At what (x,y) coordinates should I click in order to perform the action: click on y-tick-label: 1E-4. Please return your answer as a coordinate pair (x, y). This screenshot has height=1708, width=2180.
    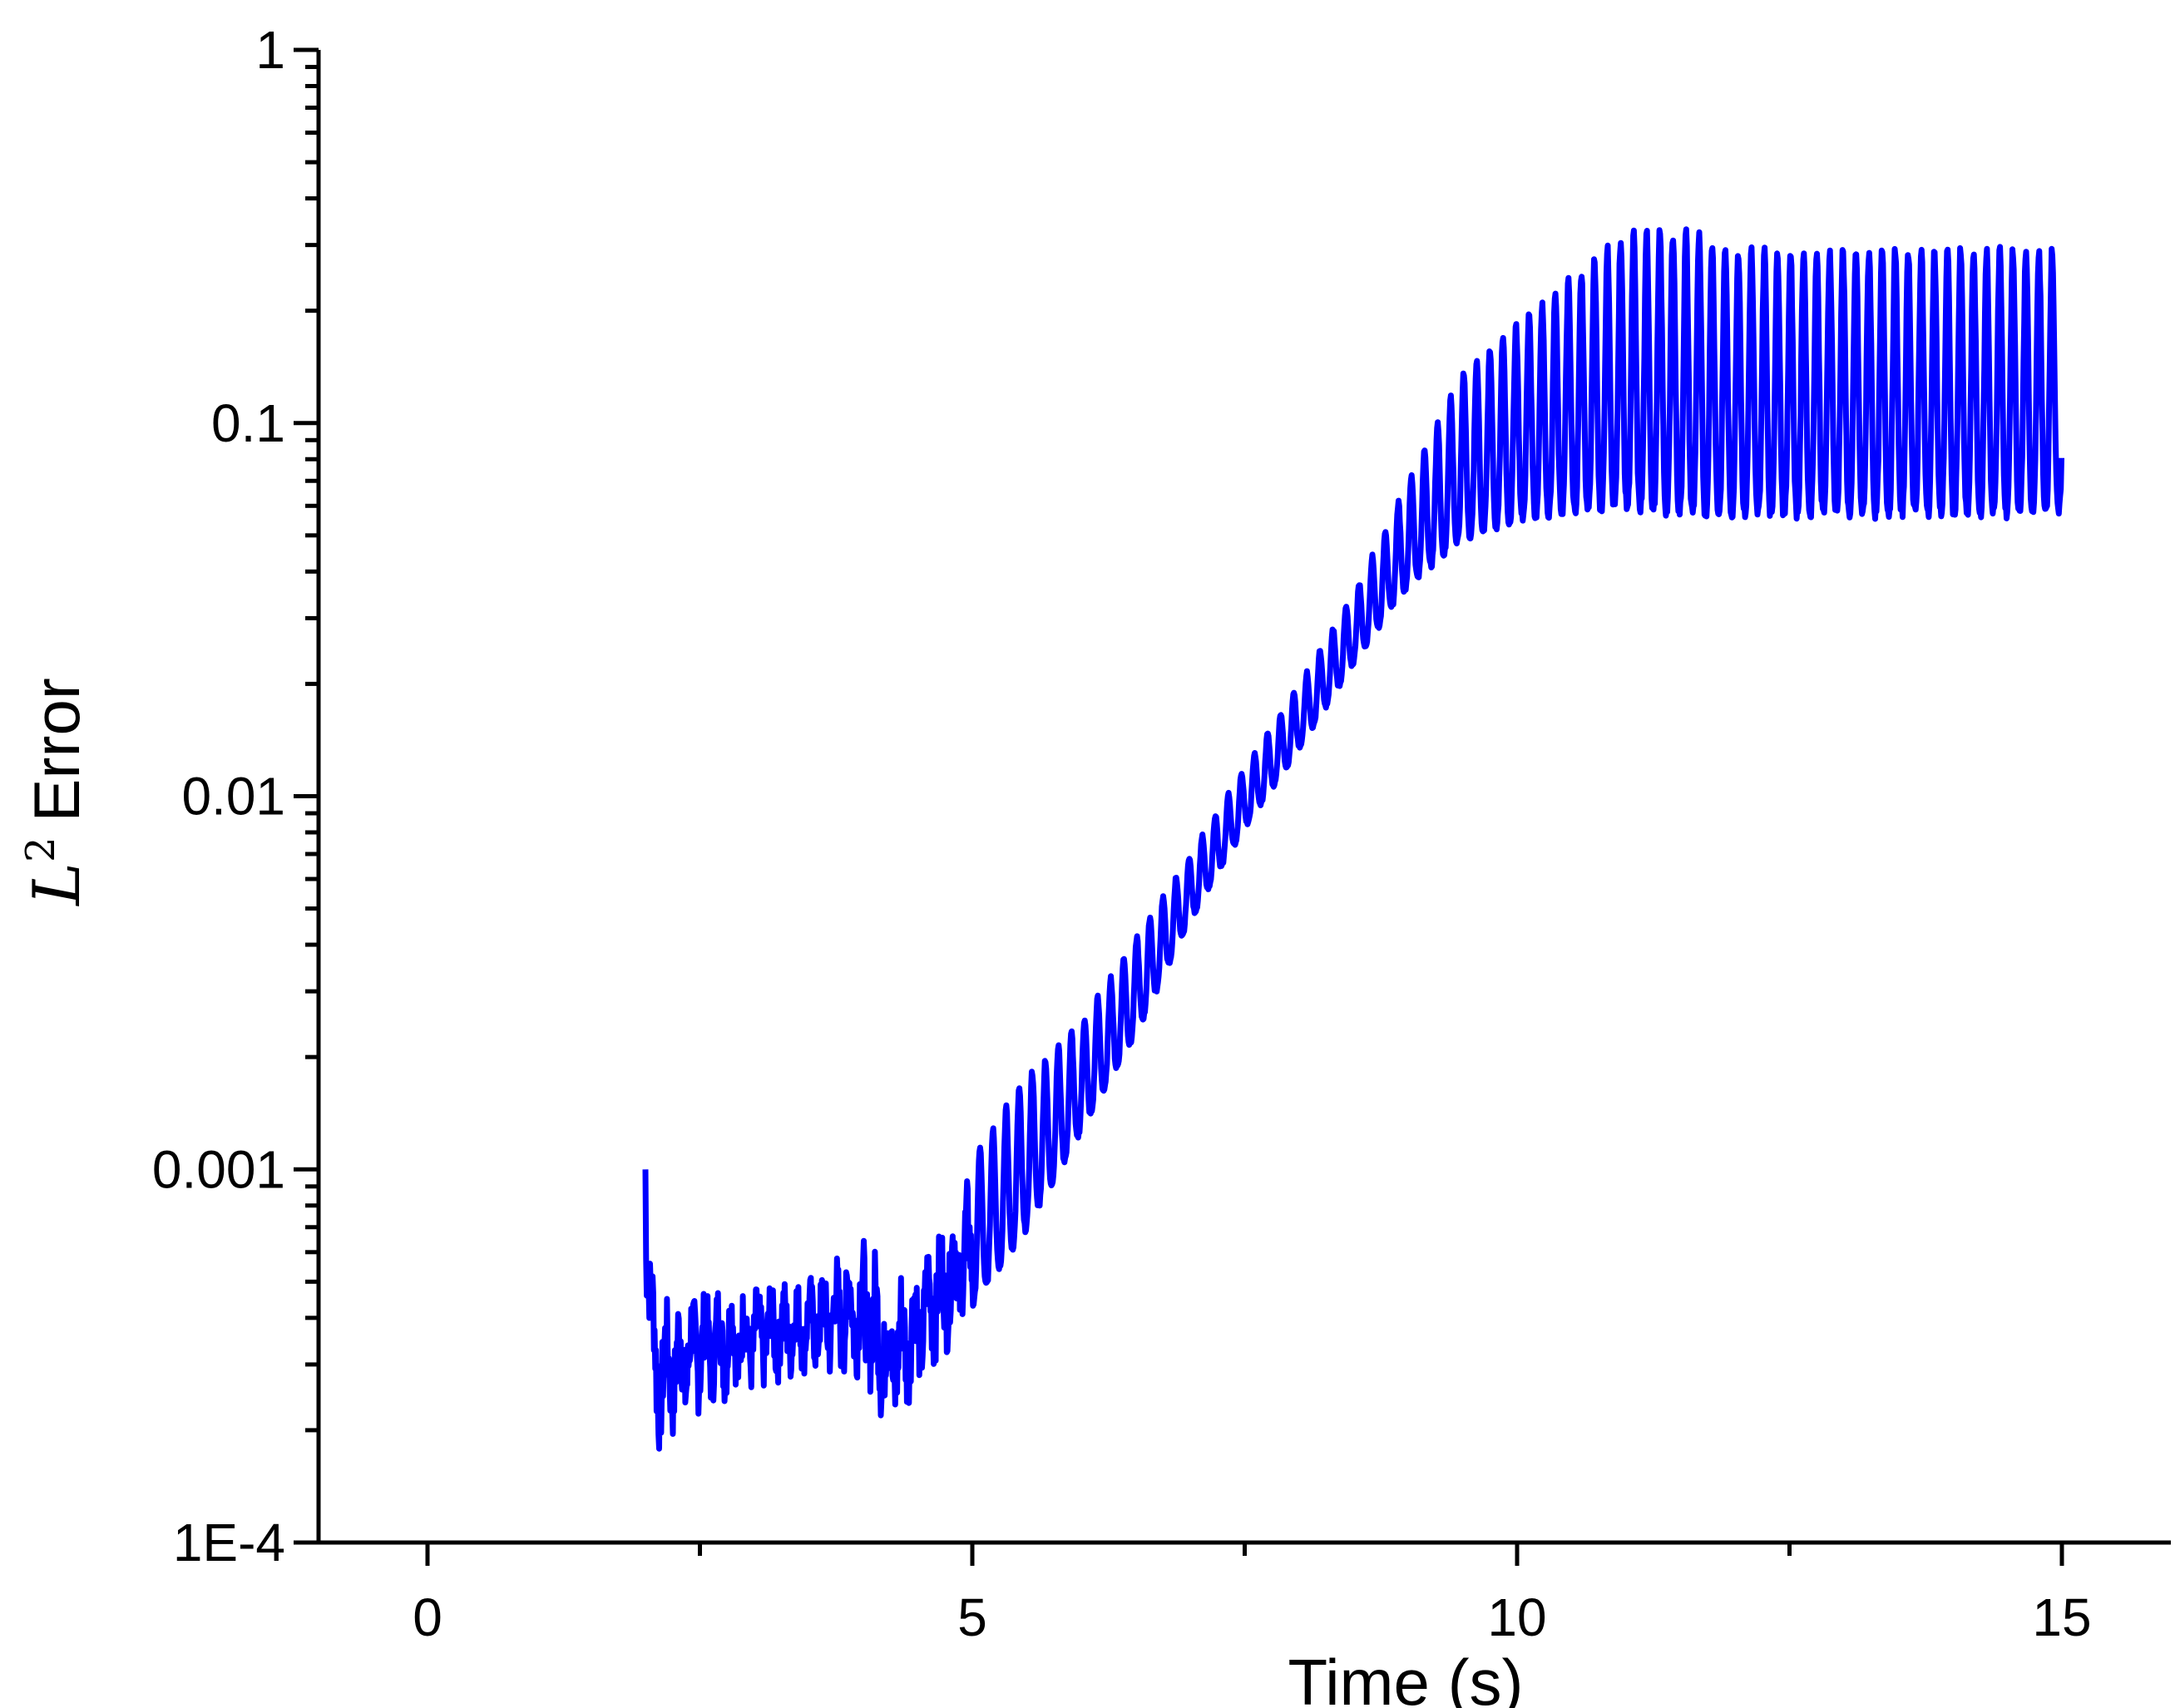
    Looking at the image, I should click on (229, 1542).